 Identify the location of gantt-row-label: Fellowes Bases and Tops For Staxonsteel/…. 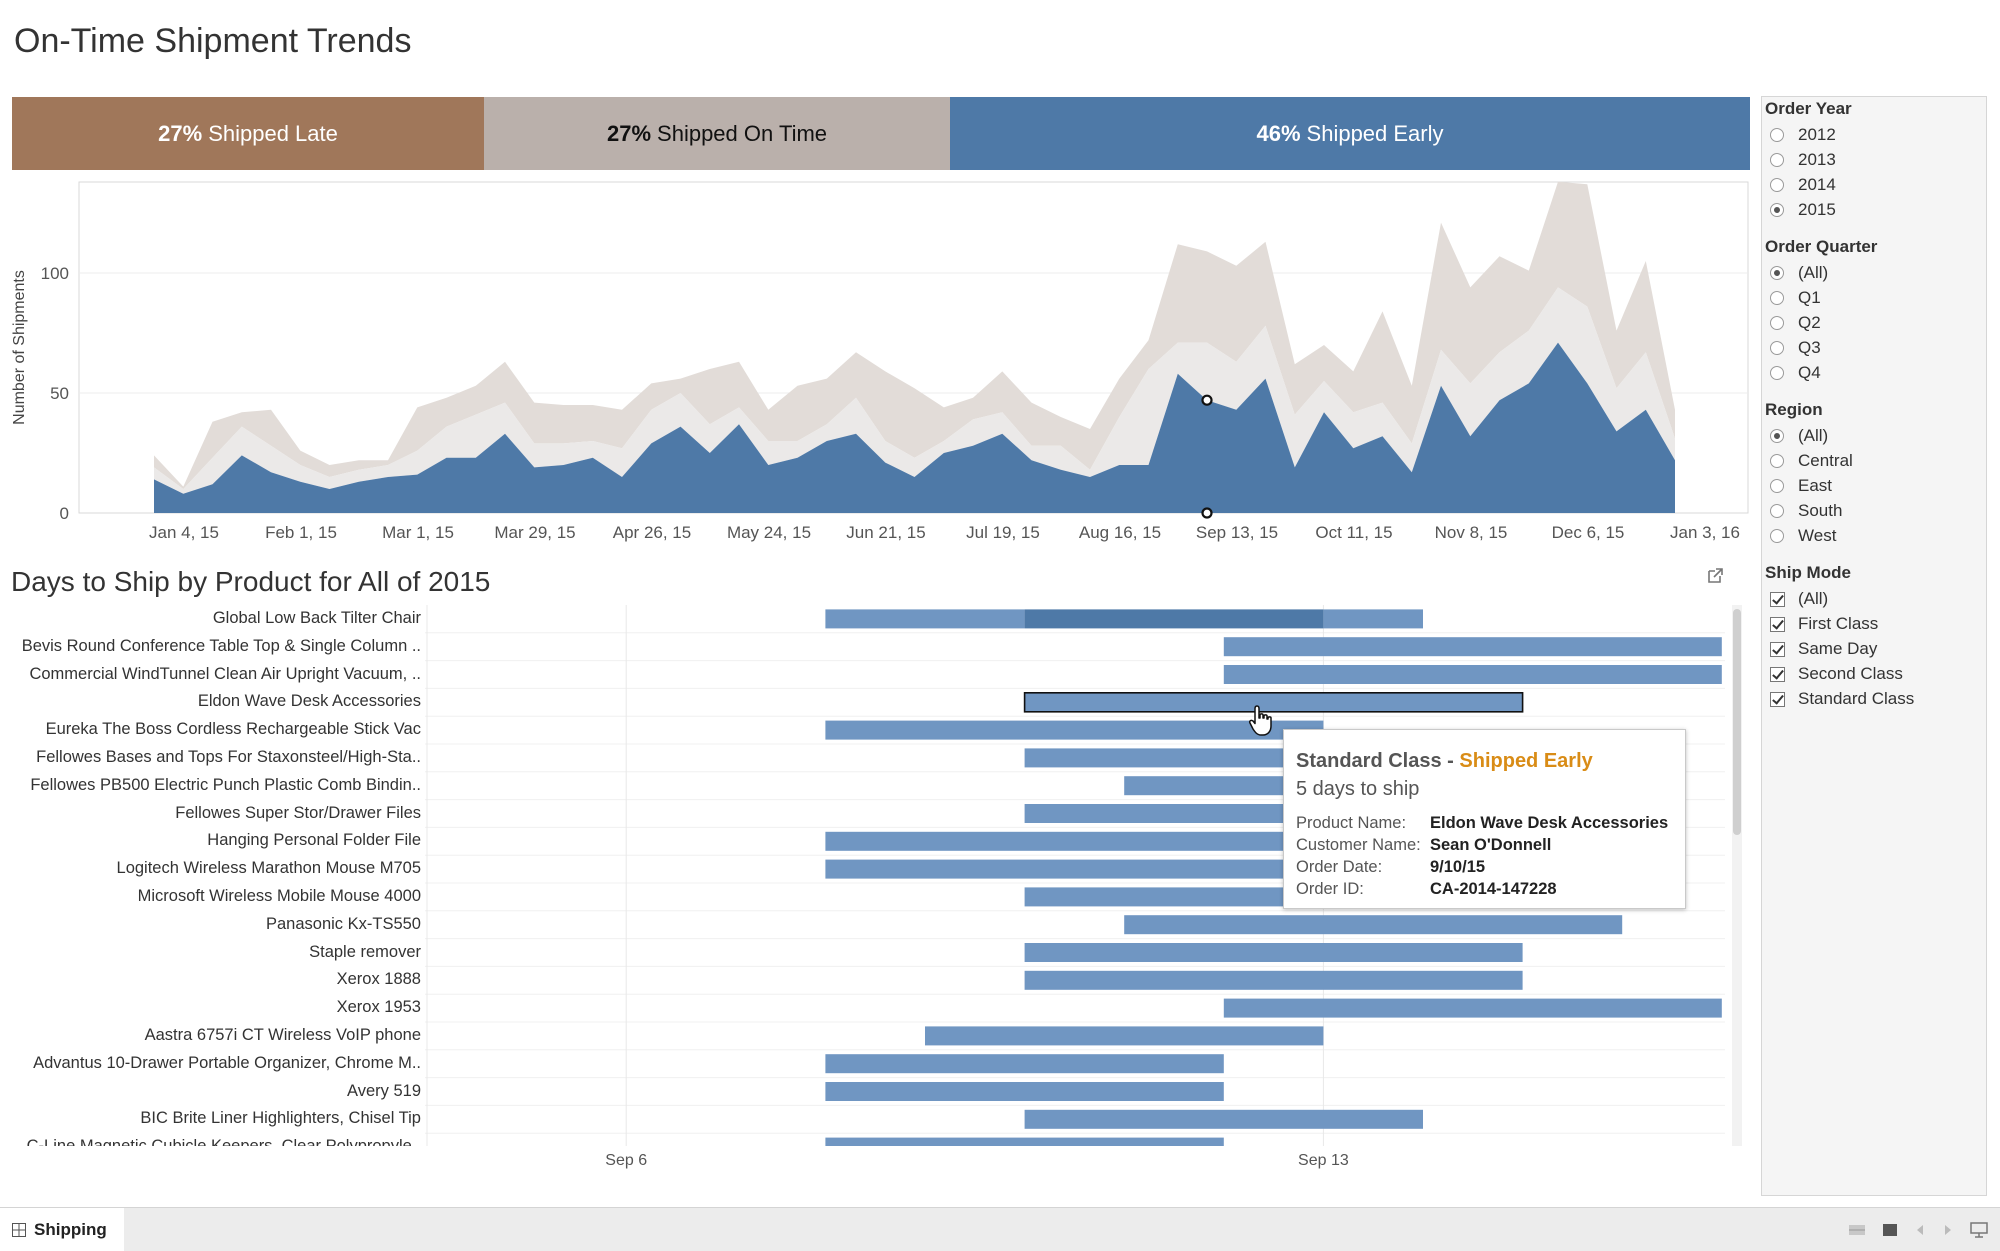
(228, 757).